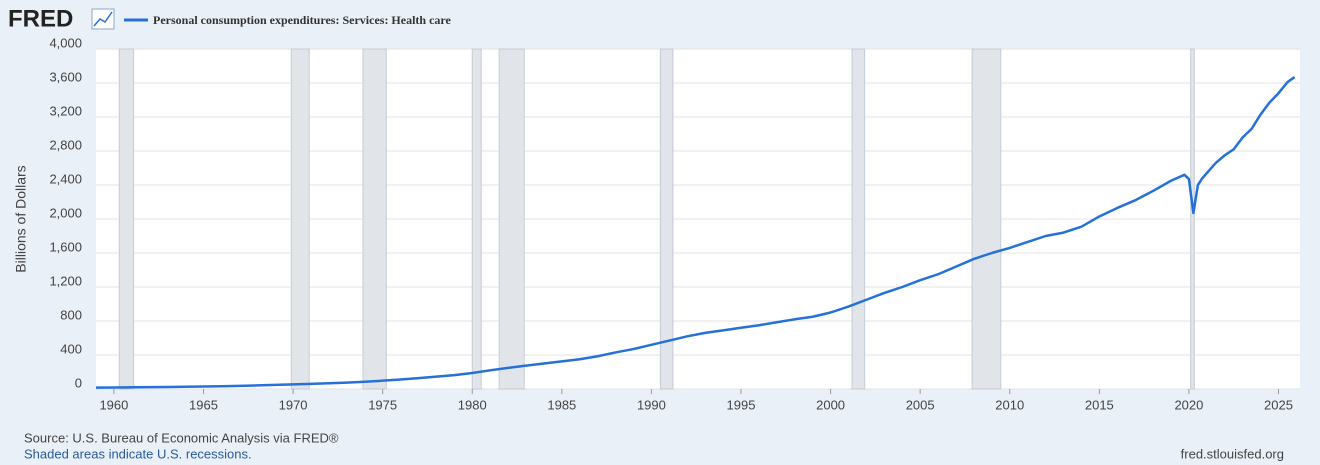  Describe the element at coordinates (293, 404) in the screenshot. I see `x-tick-label: 1970` at that location.